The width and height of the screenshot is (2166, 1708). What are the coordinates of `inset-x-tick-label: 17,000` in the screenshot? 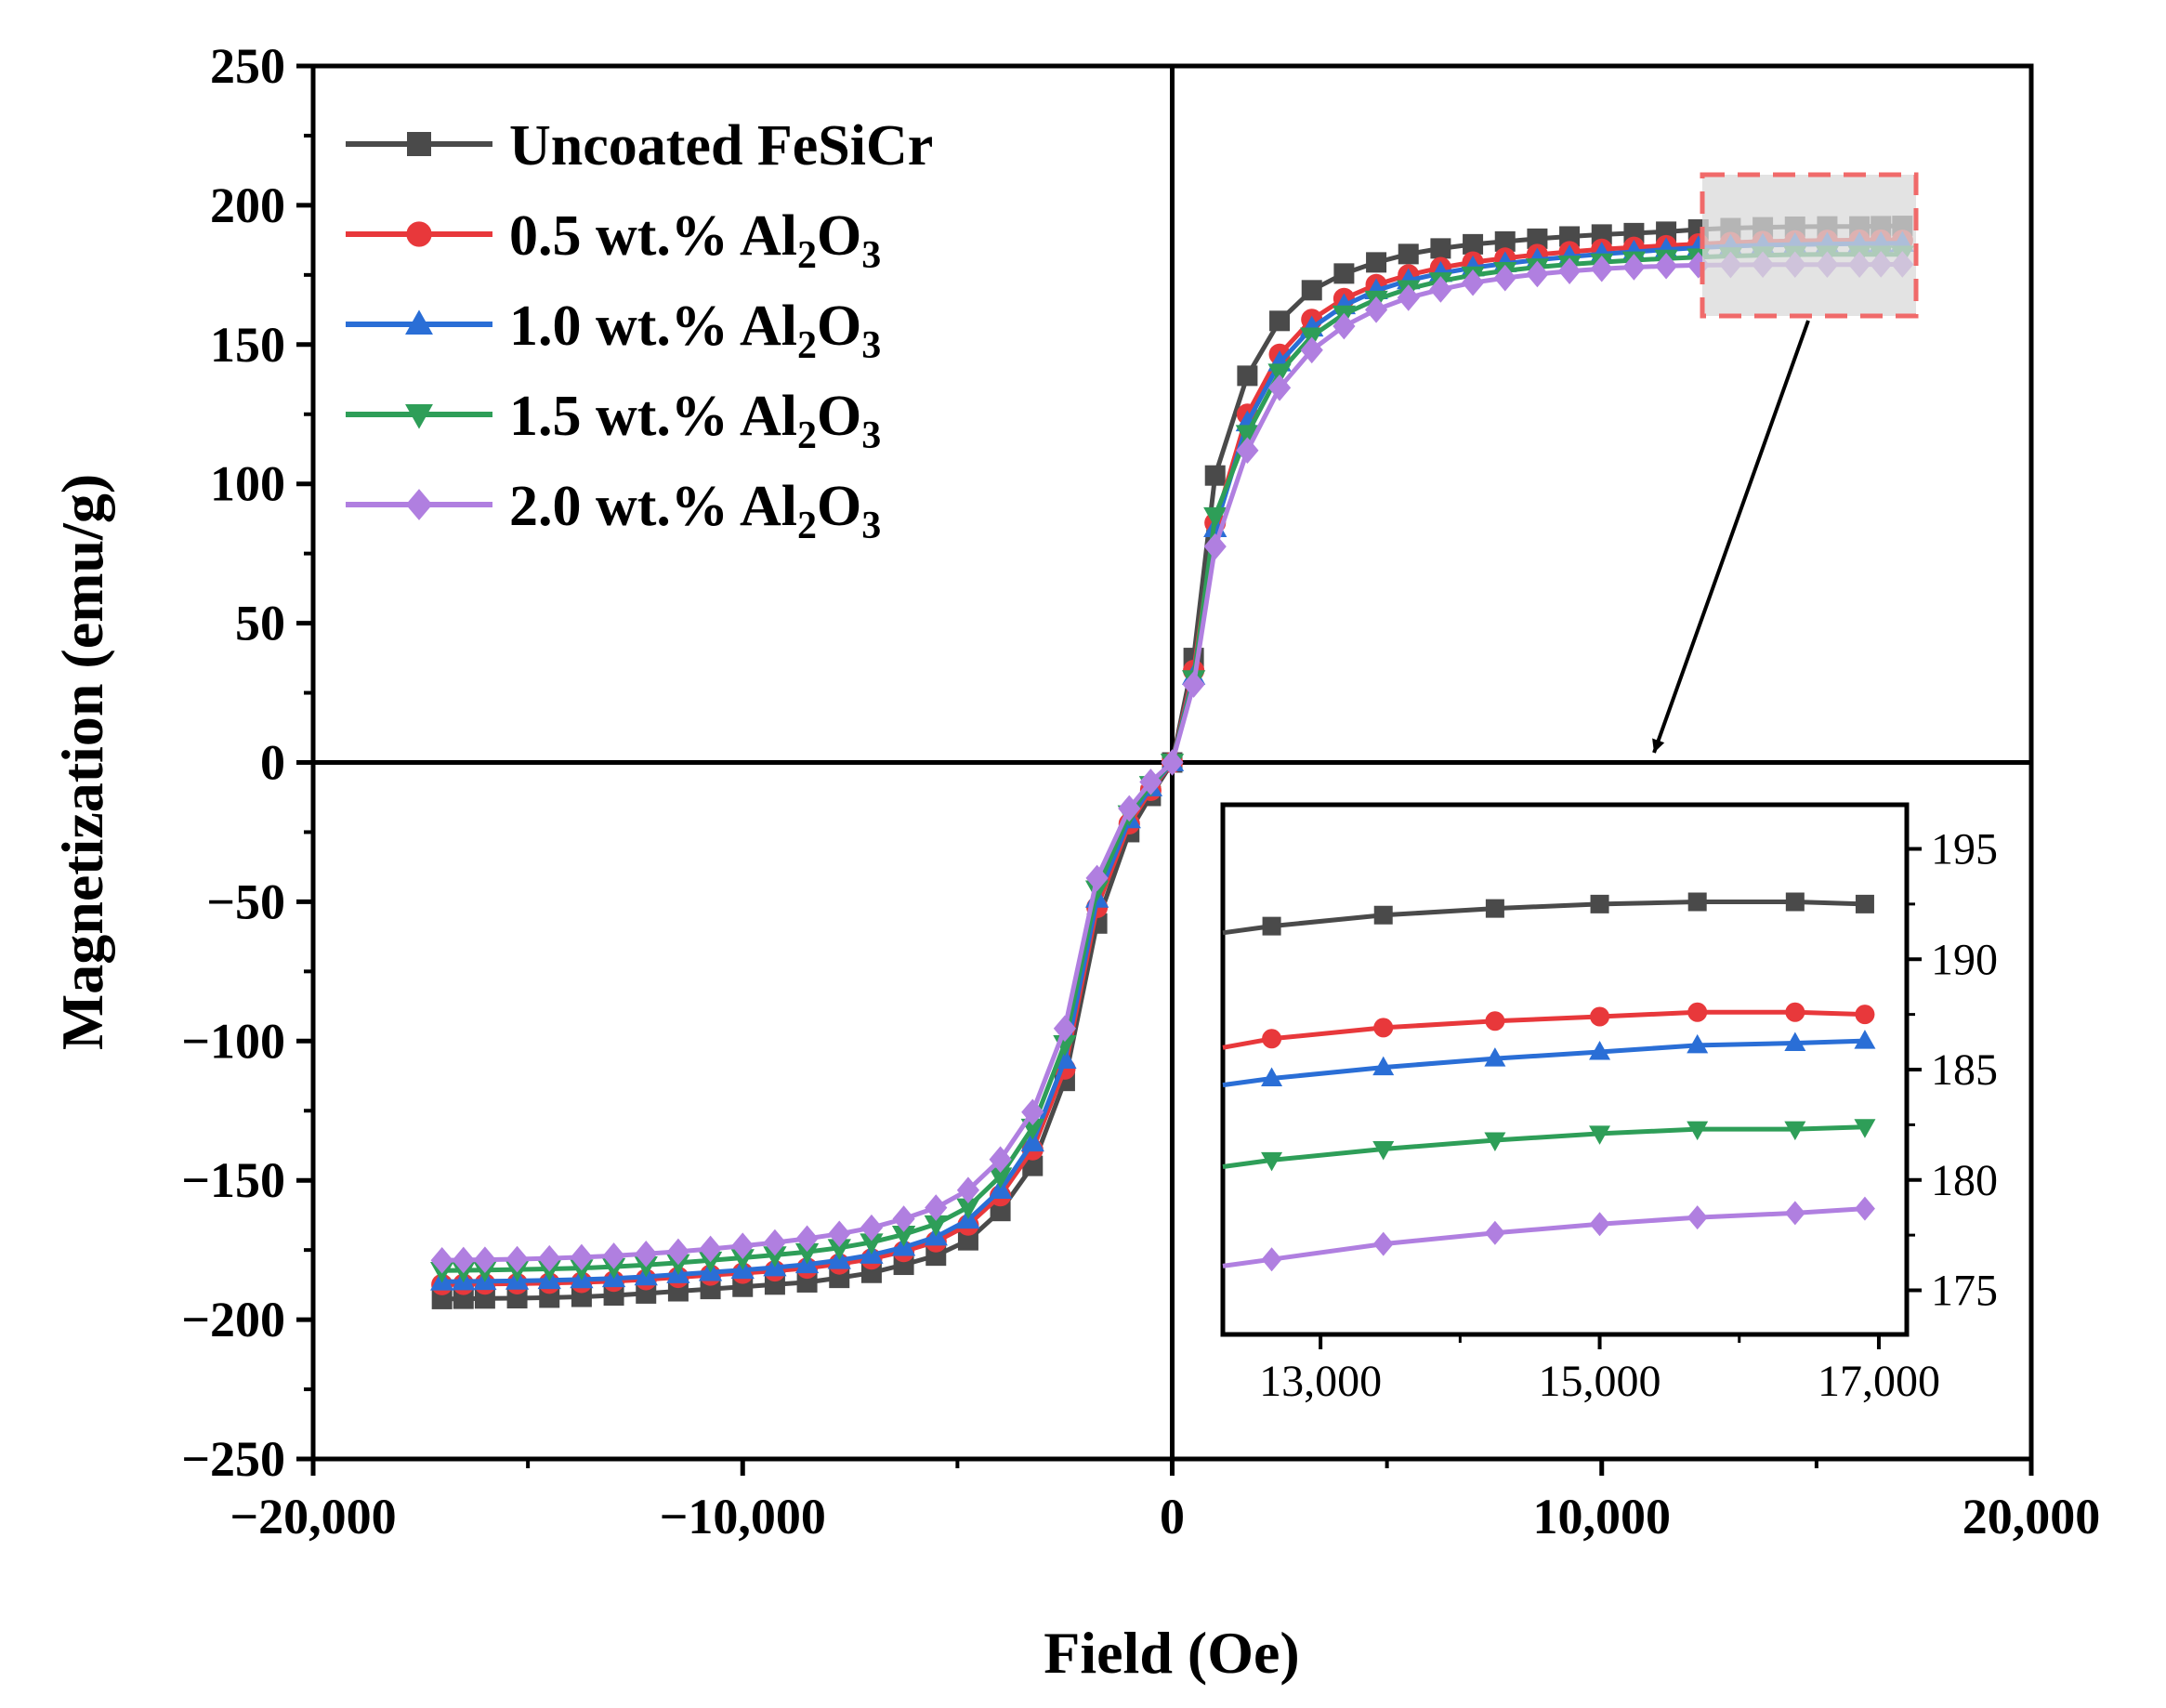 It's located at (1879, 1381).